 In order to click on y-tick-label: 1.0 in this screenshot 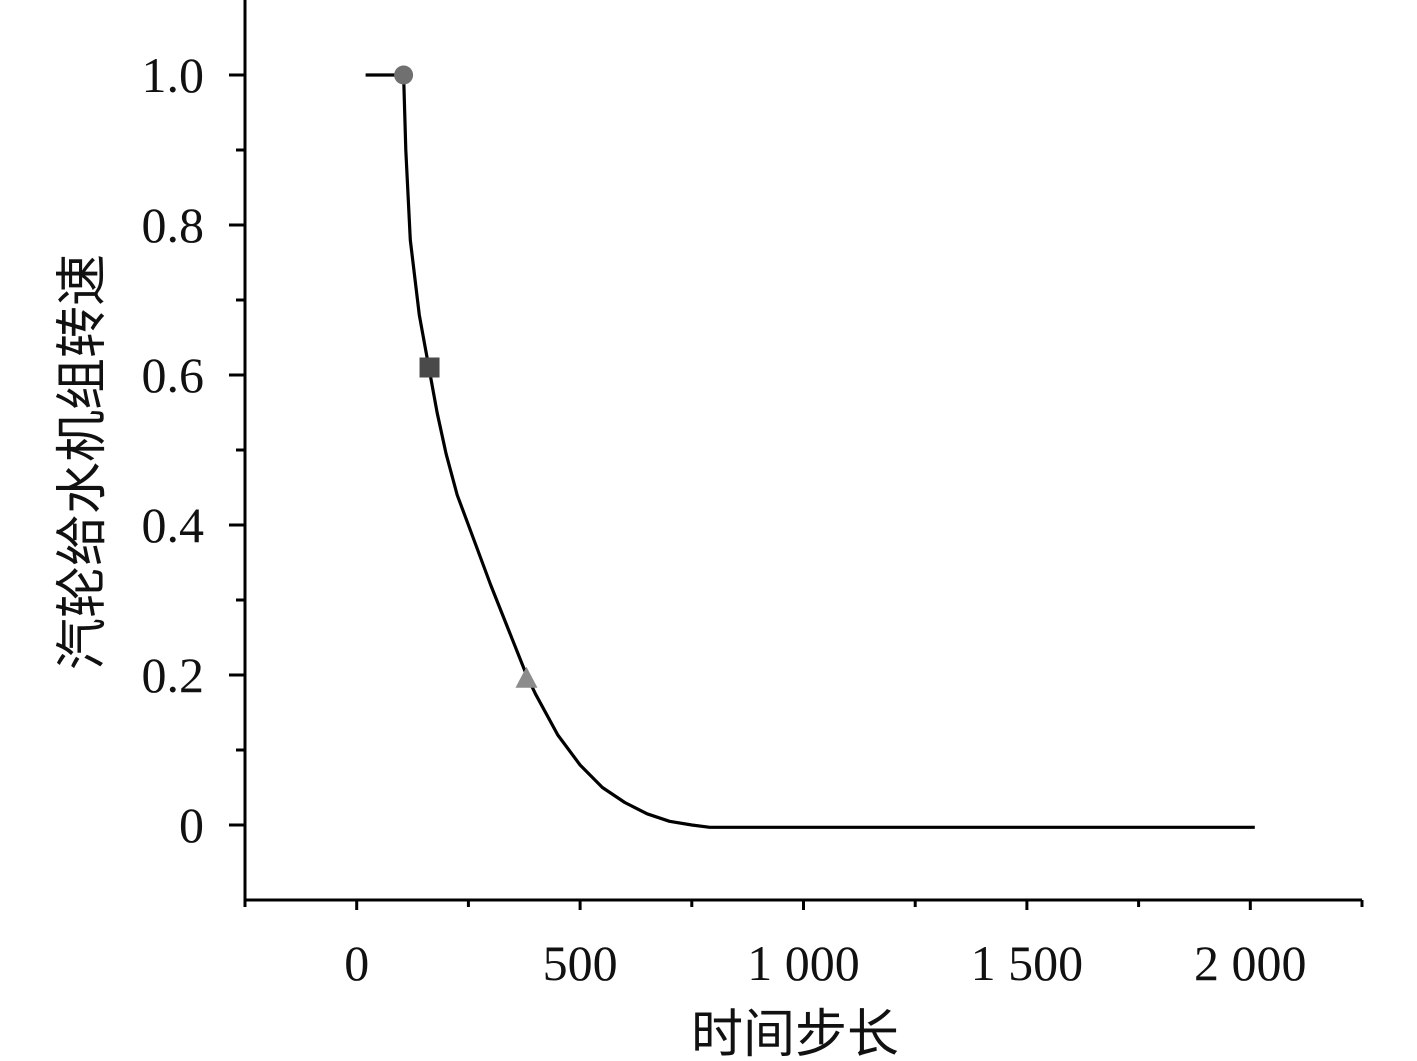, I will do `click(173, 75)`.